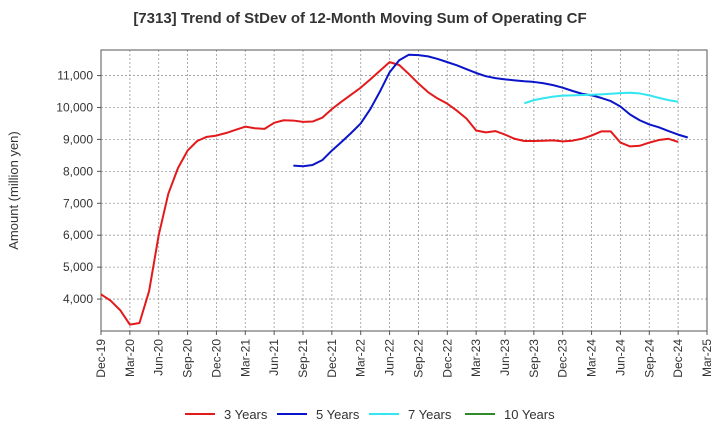 The image size is (720, 440). What do you see at coordinates (601, 98) in the screenshot?
I see `series-line-7-years` at bounding box center [601, 98].